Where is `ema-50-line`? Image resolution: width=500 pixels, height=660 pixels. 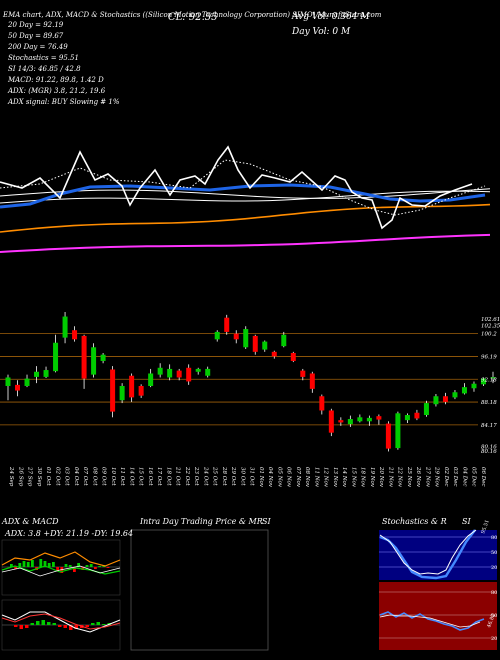 ema-50-line is located at coordinates (245, 193).